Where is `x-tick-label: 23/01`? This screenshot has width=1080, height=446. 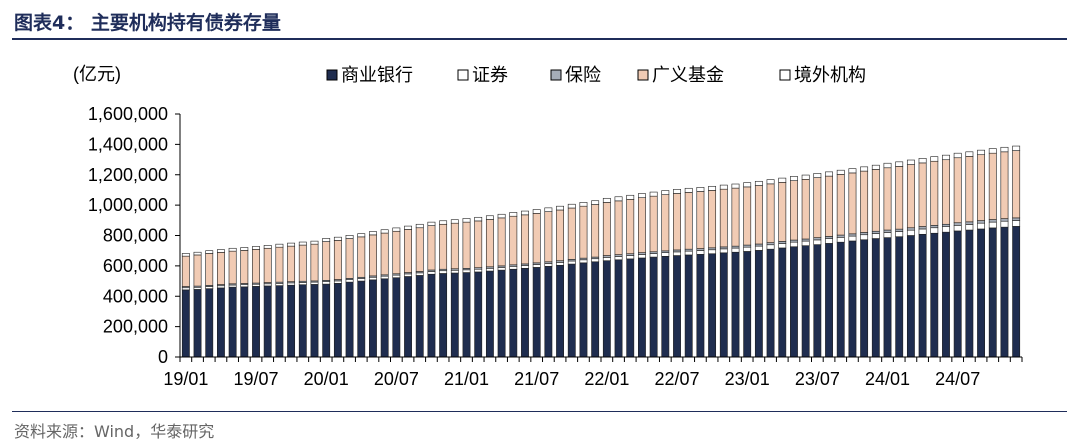 x-tick-label: 23/01 is located at coordinates (747, 379).